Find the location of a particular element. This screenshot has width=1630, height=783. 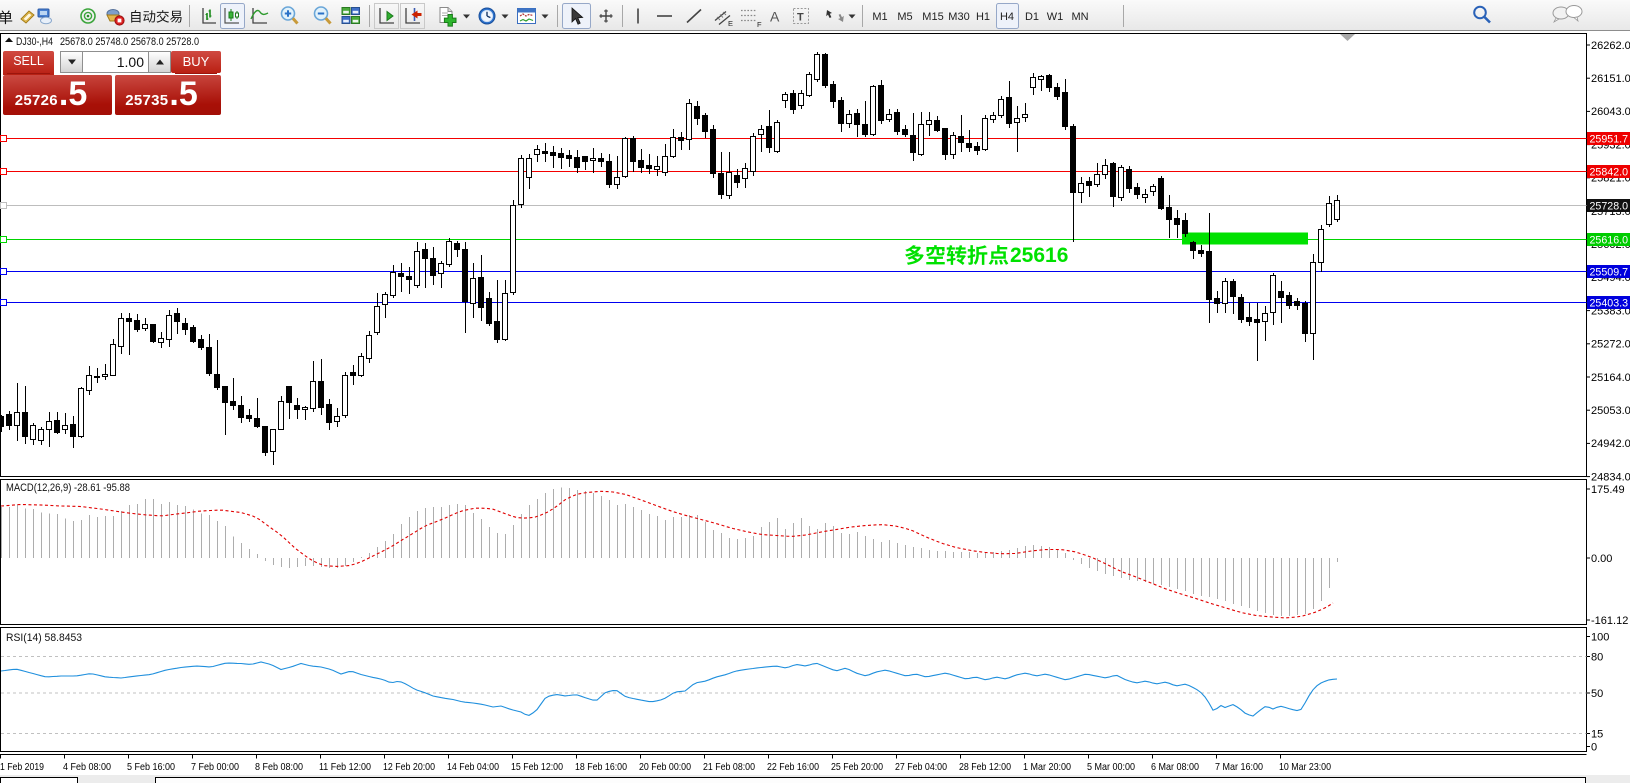

svg-text: 0 is located at coordinates (1594, 747).